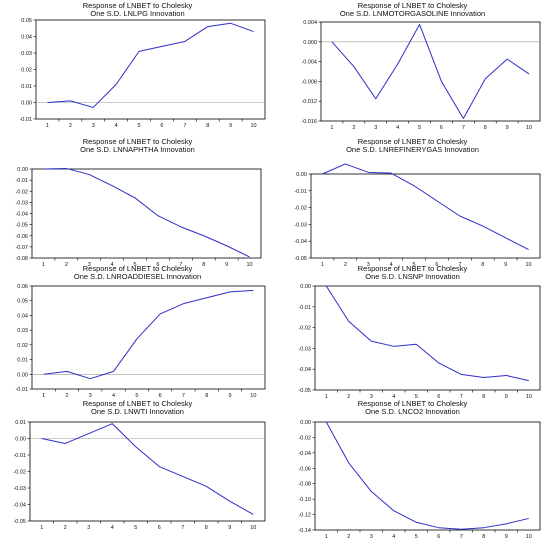 This screenshot has width=550, height=540. Describe the element at coordinates (309, 63) in the screenshot. I see `y-tick-label: -0.004` at that location.